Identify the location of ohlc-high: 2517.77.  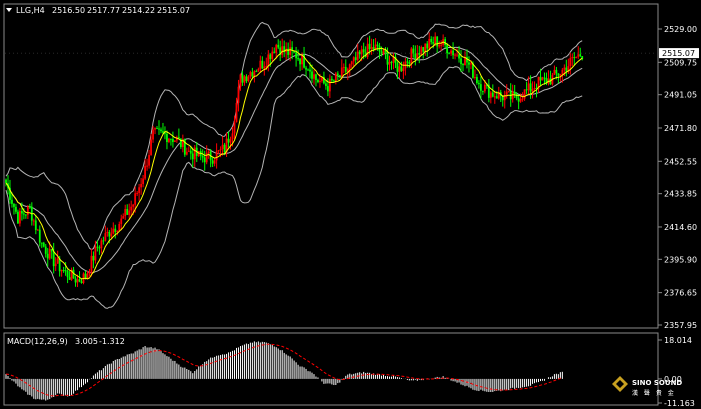
(103, 10).